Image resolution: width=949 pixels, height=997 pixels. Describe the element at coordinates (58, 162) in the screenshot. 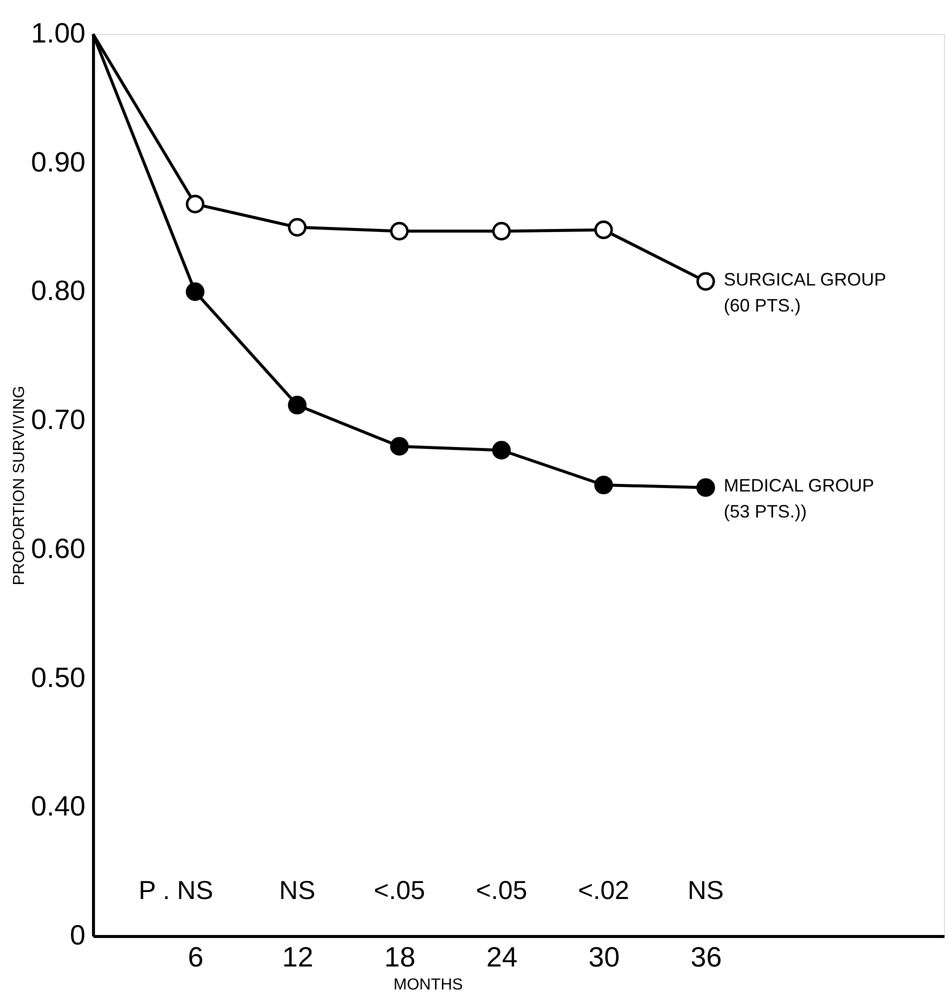

I see `y-tick-label: 0.90` at that location.